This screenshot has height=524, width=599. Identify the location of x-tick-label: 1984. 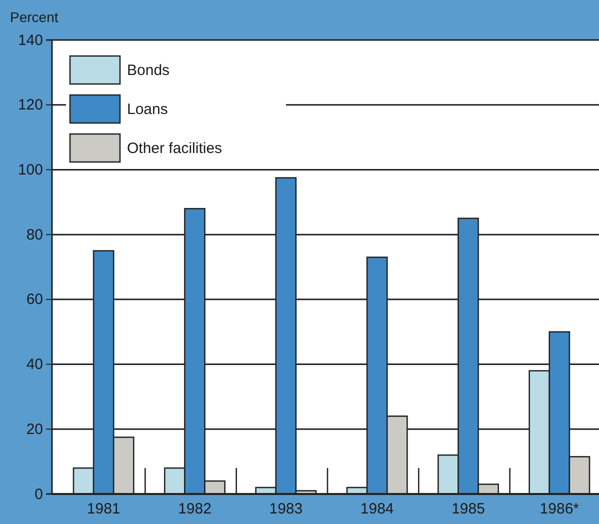
(377, 509).